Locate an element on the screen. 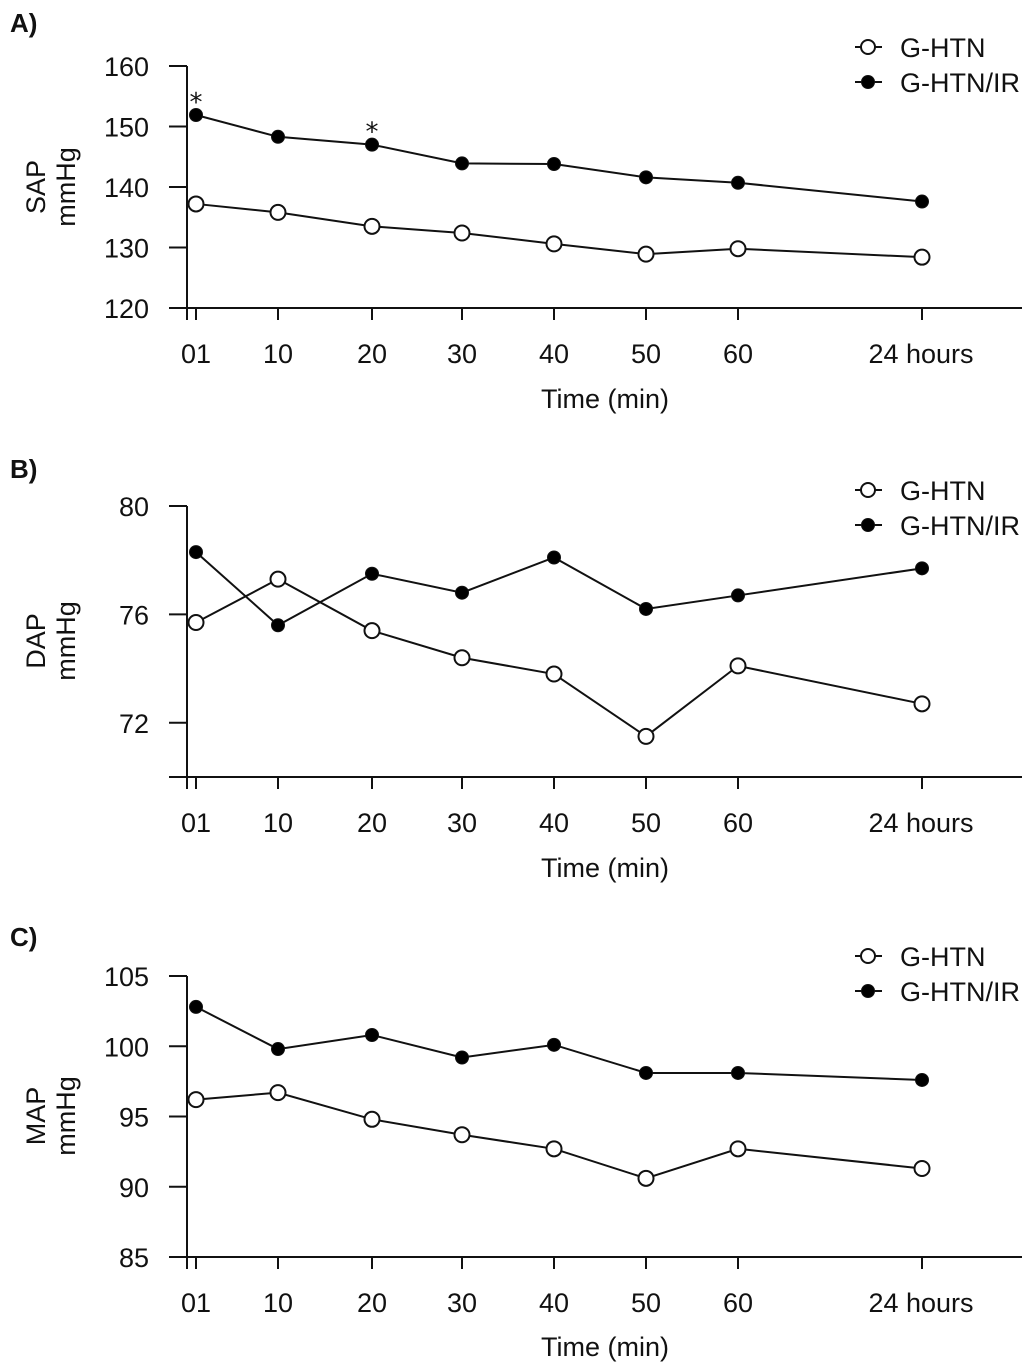  y-tick-label: 100 is located at coordinates (126, 1047).